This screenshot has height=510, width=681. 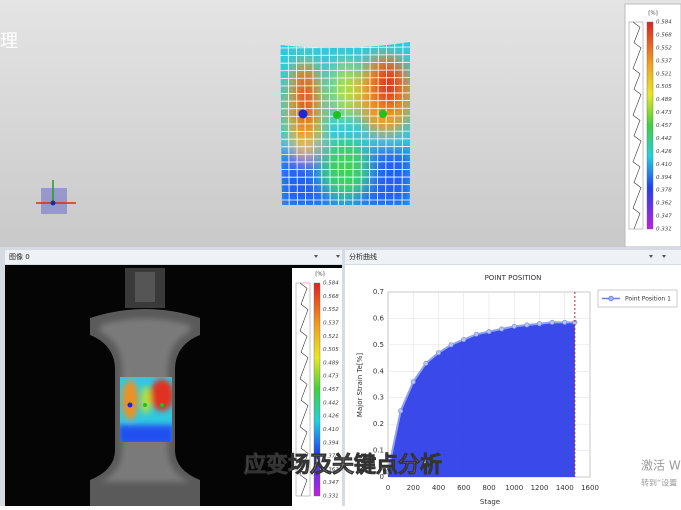 I want to click on y-tick-label: 0.3, so click(x=378, y=398).